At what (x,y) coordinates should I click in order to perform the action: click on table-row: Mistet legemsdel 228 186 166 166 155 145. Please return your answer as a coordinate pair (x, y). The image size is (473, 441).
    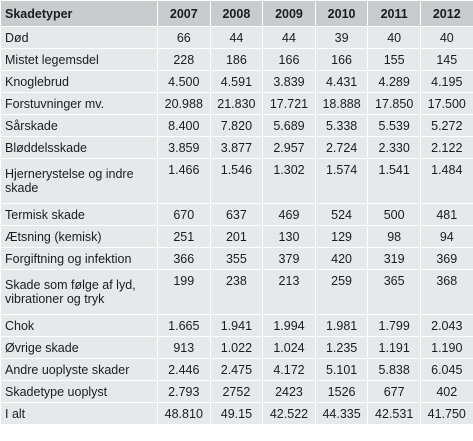
    Looking at the image, I should click on (236, 59).